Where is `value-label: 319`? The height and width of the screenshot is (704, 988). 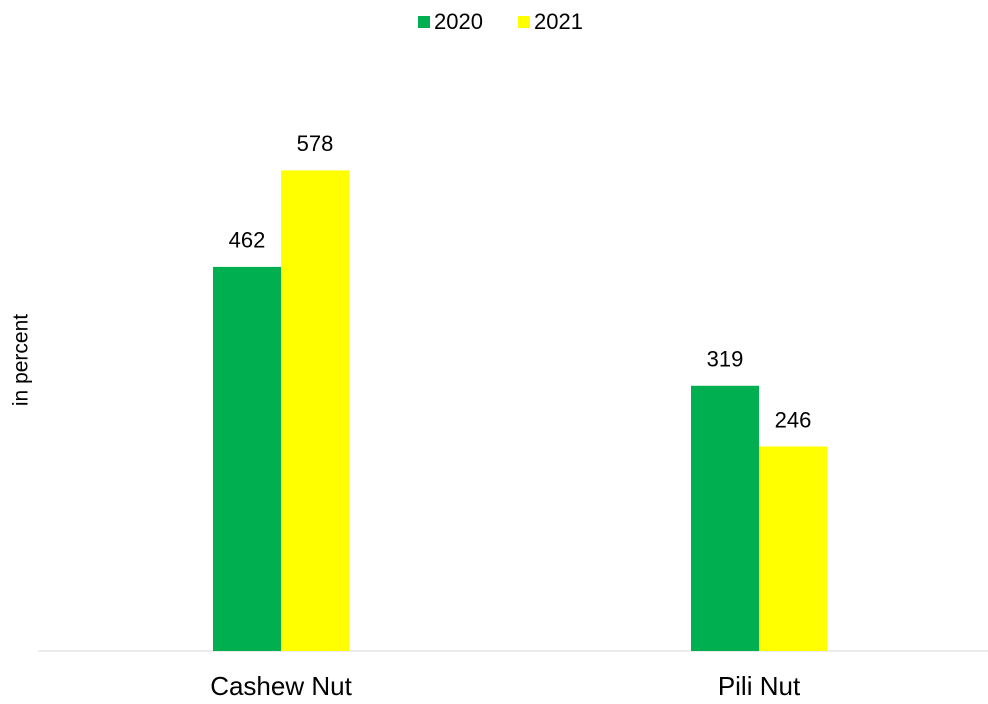 value-label: 319 is located at coordinates (725, 359).